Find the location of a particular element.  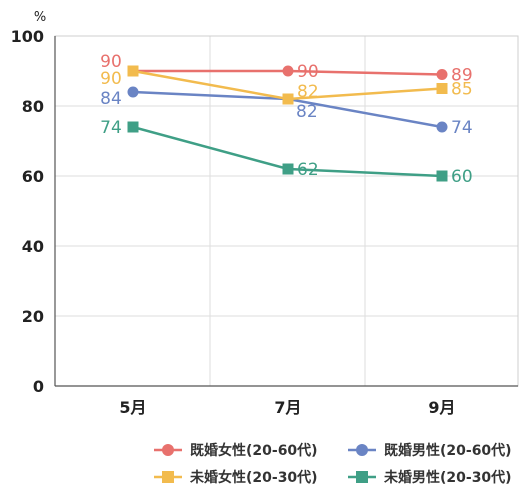

x-tick-label: 7月 is located at coordinates (287, 407).